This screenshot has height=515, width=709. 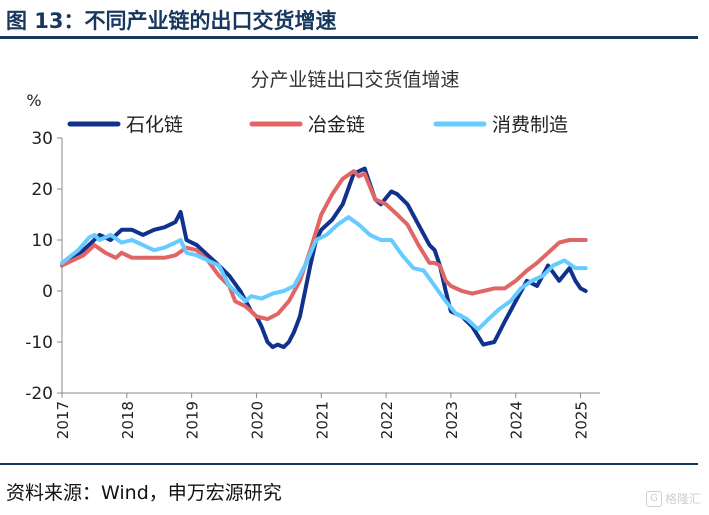 I want to click on x-tick-label: 2020, so click(x=257, y=420).